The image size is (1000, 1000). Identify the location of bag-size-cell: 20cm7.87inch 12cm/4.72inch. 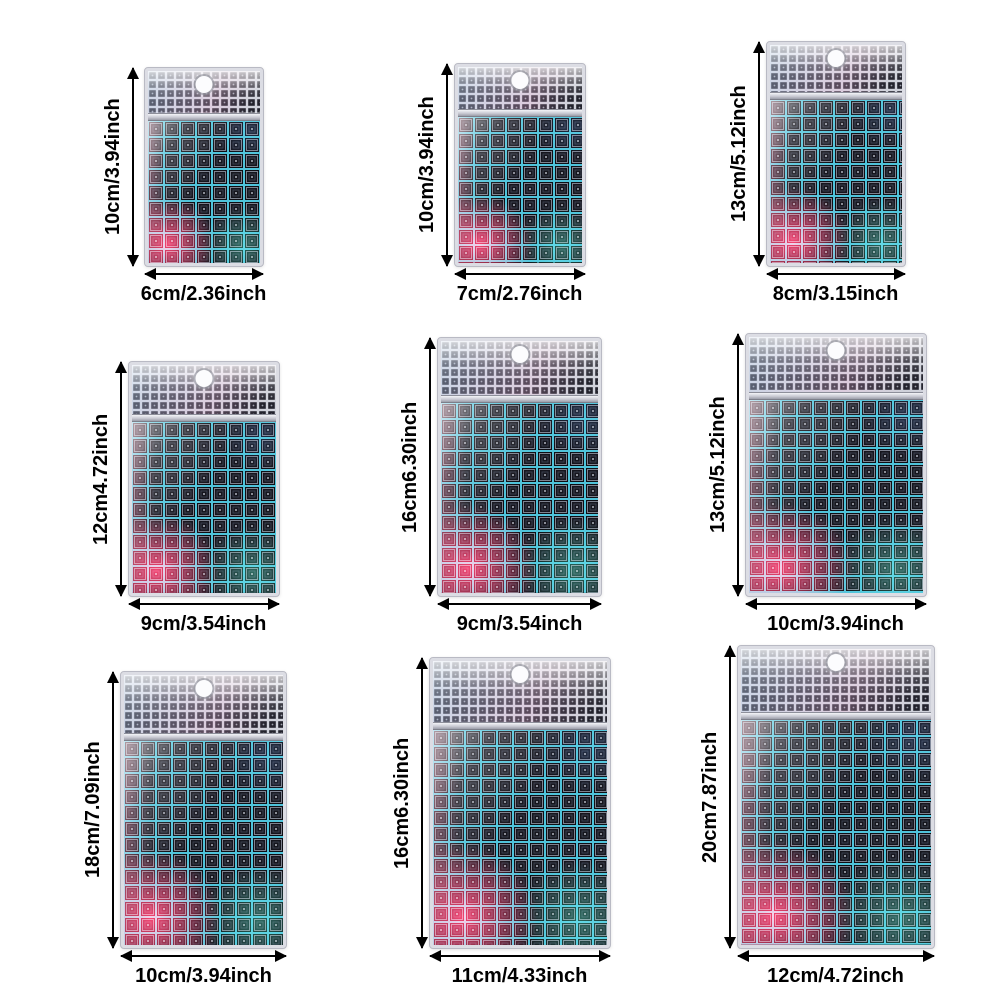
(816, 816).